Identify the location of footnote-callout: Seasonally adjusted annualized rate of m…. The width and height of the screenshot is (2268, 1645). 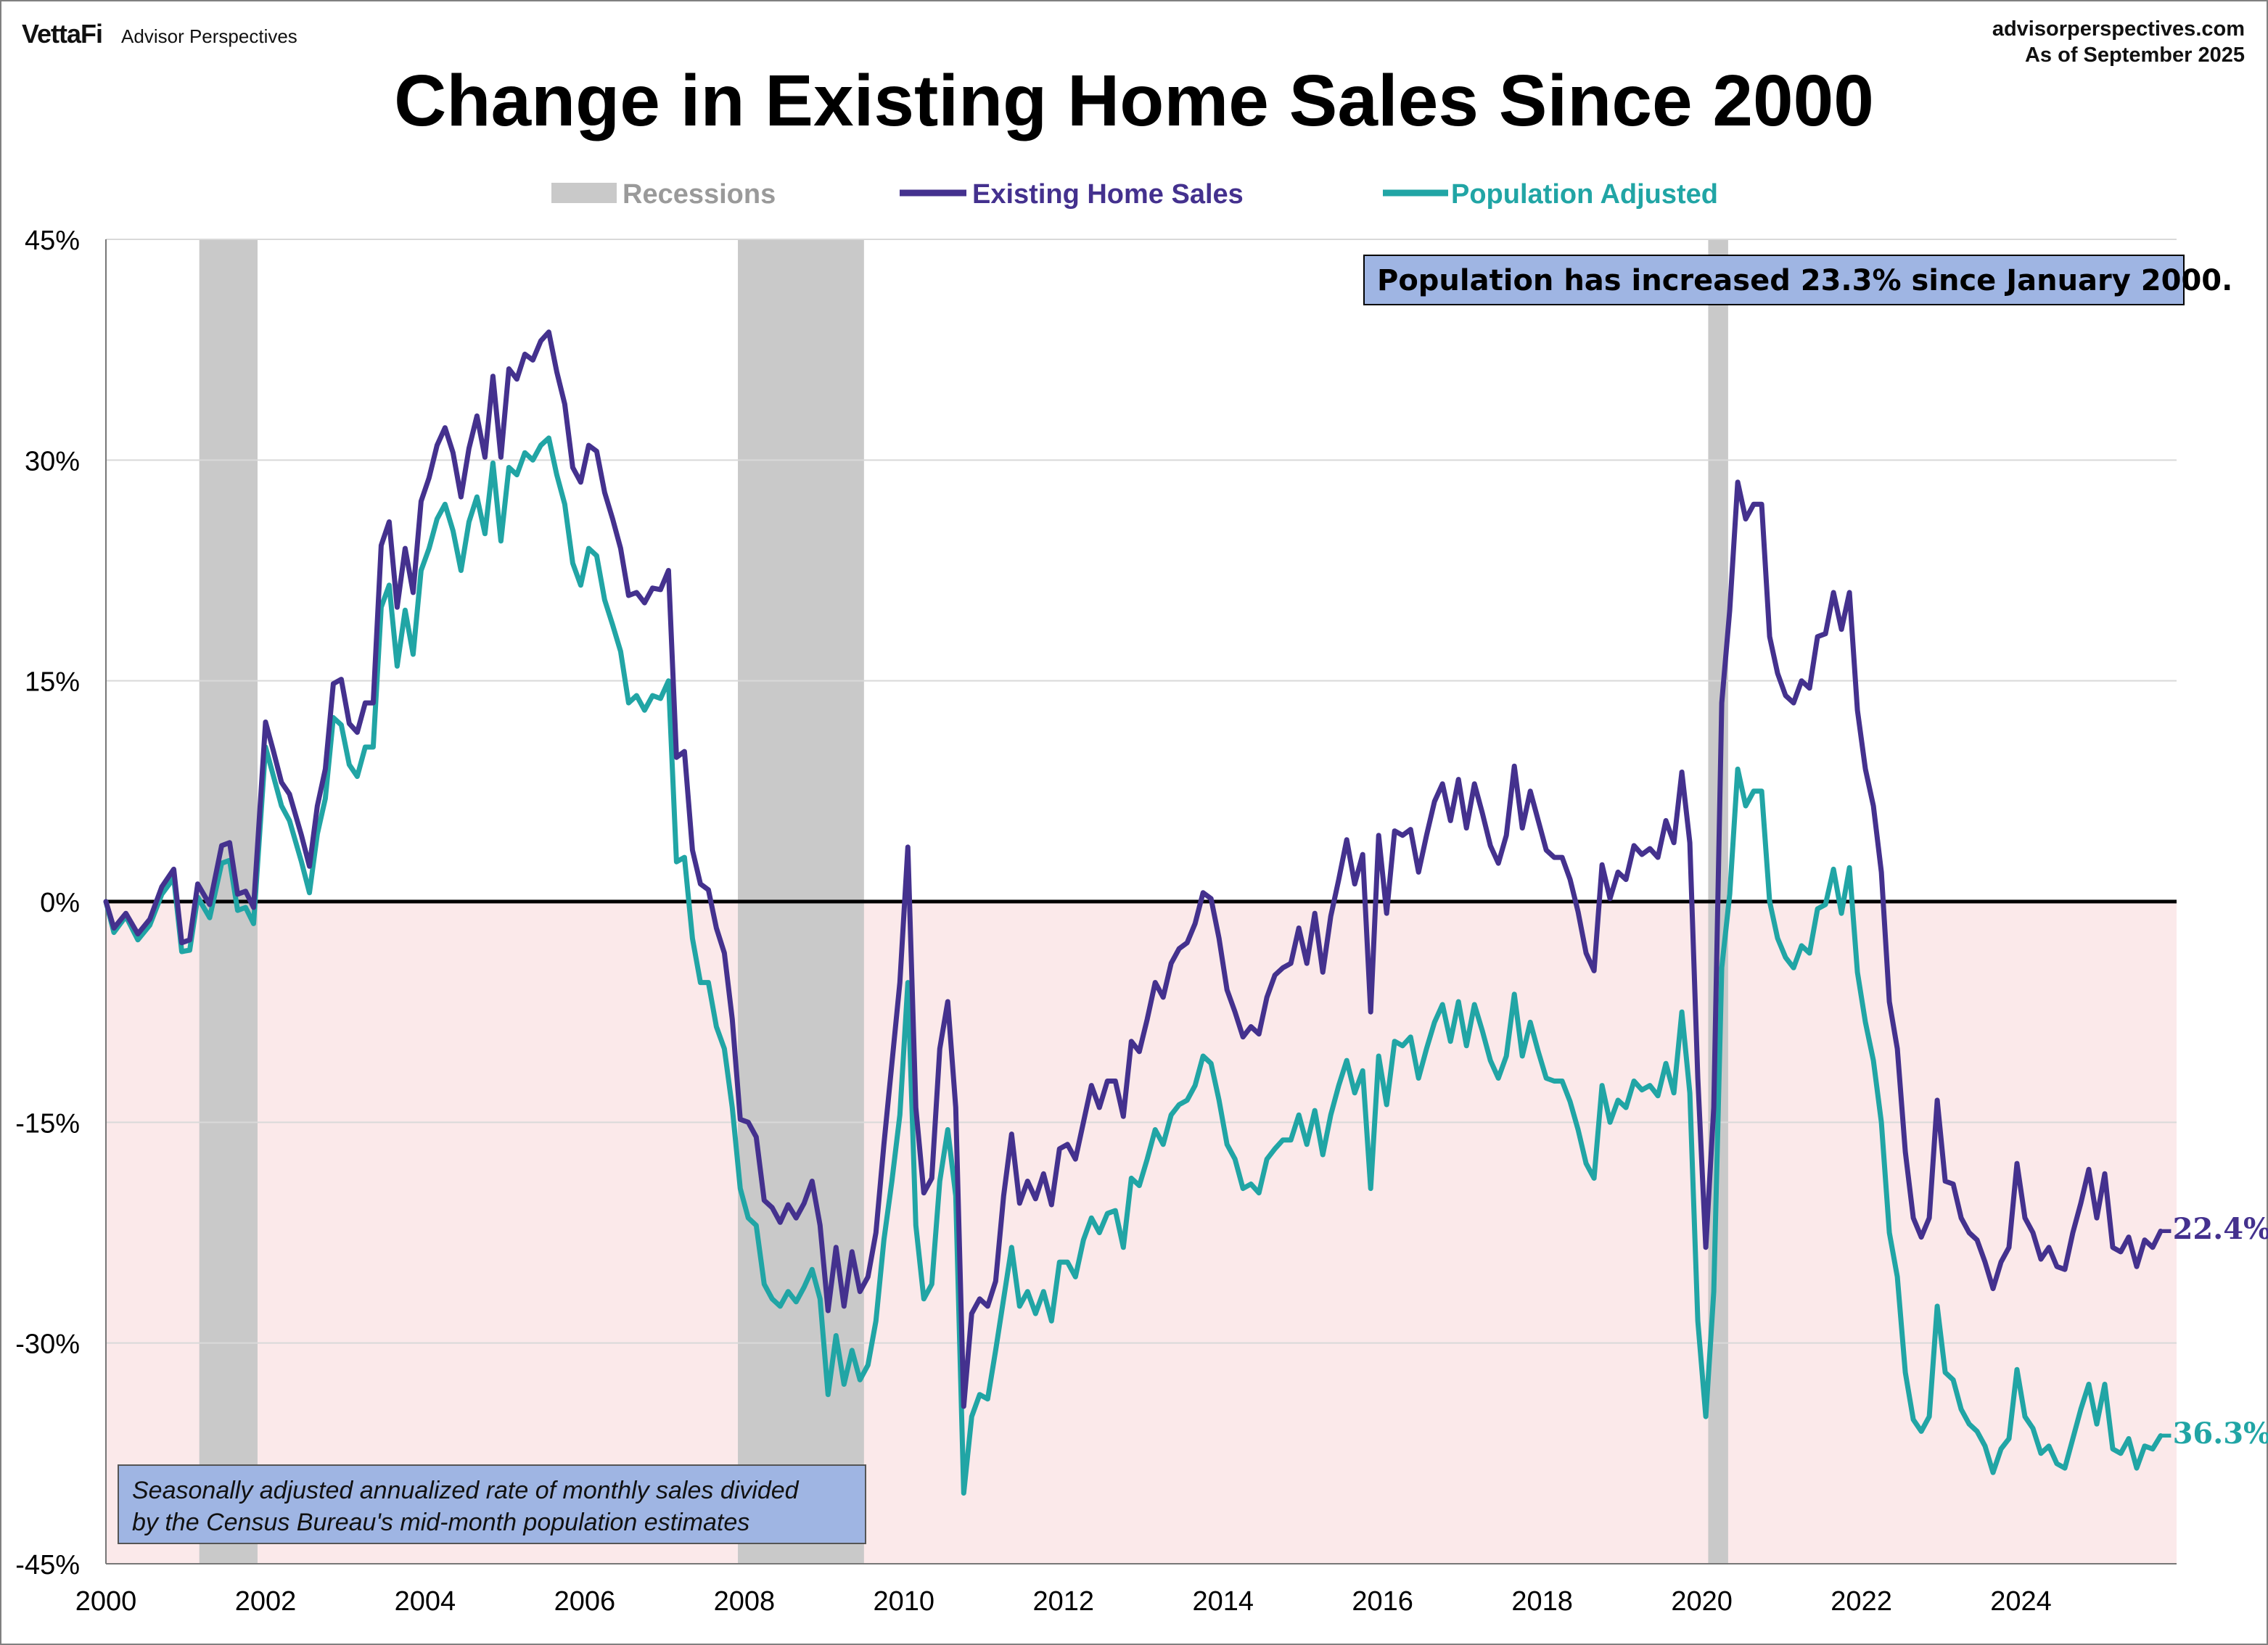
(492, 1504).